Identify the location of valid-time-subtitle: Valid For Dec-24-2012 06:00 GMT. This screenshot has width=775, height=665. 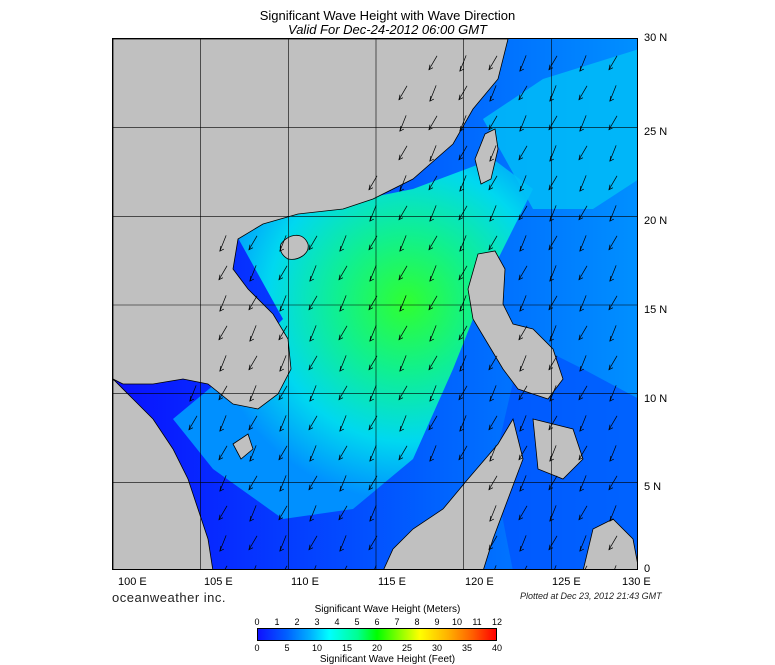
(387, 29).